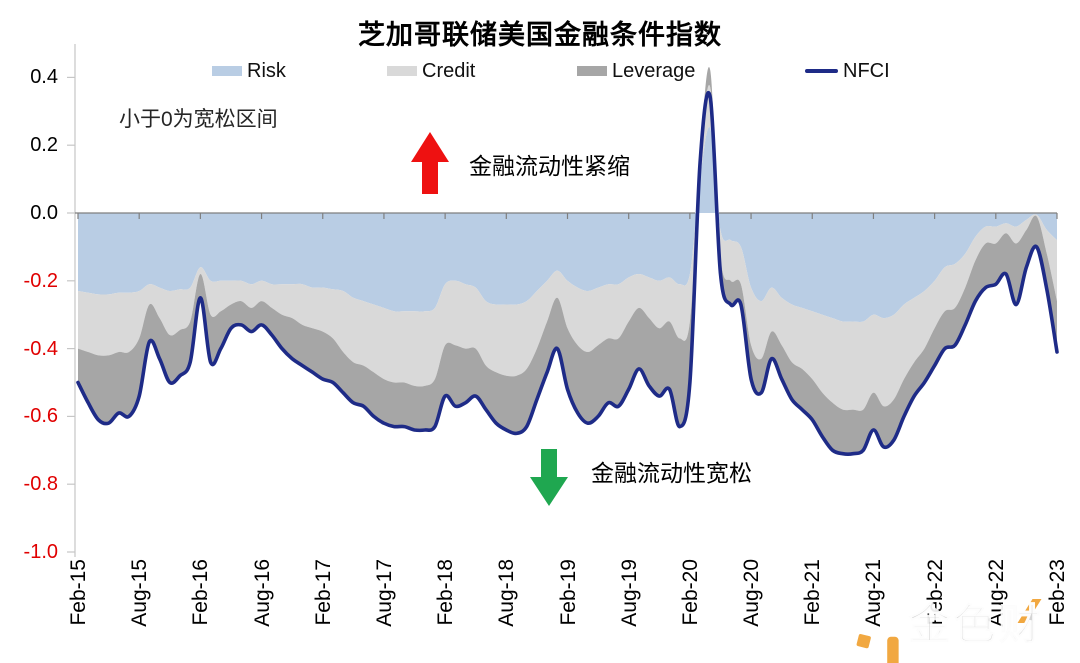  I want to click on y-tick-label: 0.0, so click(44, 213).